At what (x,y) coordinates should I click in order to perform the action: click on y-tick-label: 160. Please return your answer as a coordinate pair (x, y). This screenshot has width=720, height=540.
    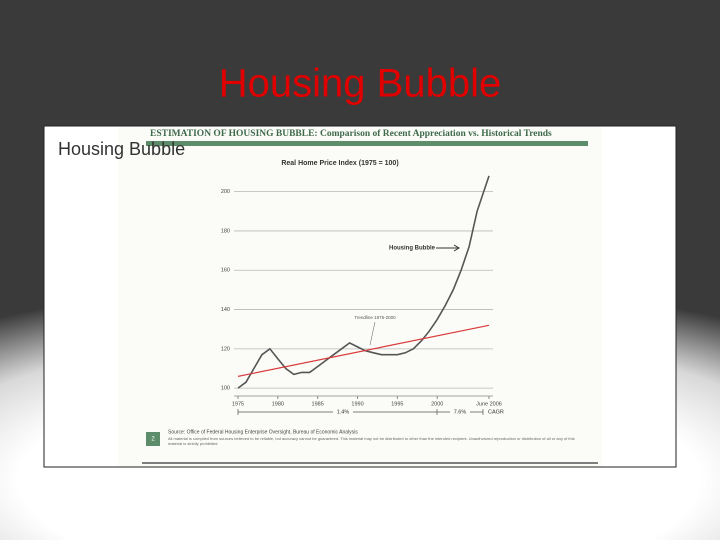
    Looking at the image, I should click on (225, 271).